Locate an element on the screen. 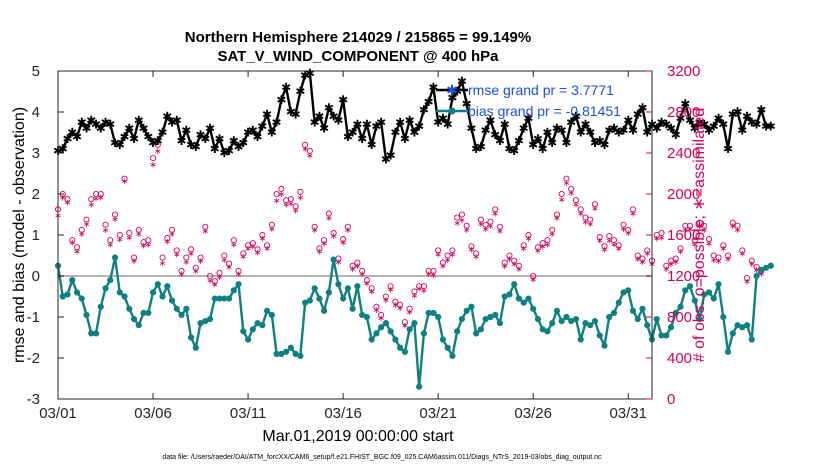  left-y-tick-label: 0 is located at coordinates (36, 276).